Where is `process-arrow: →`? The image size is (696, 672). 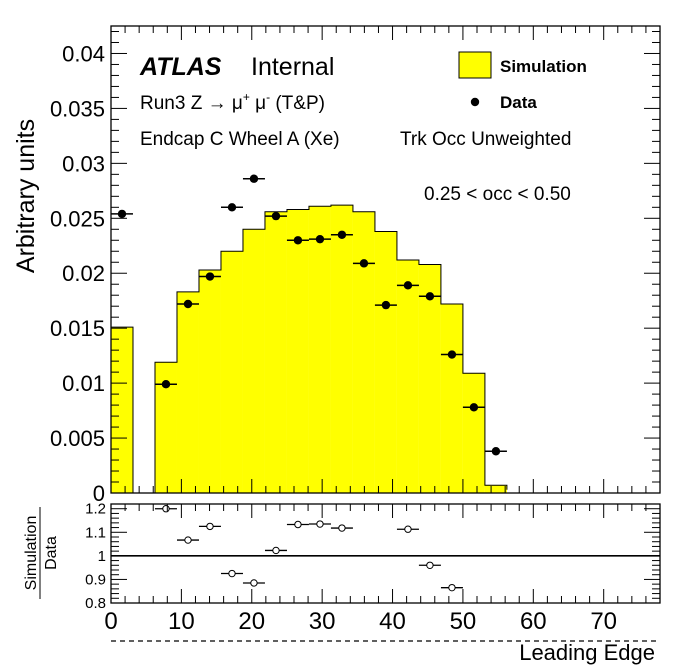 process-arrow: → is located at coordinates (217, 103).